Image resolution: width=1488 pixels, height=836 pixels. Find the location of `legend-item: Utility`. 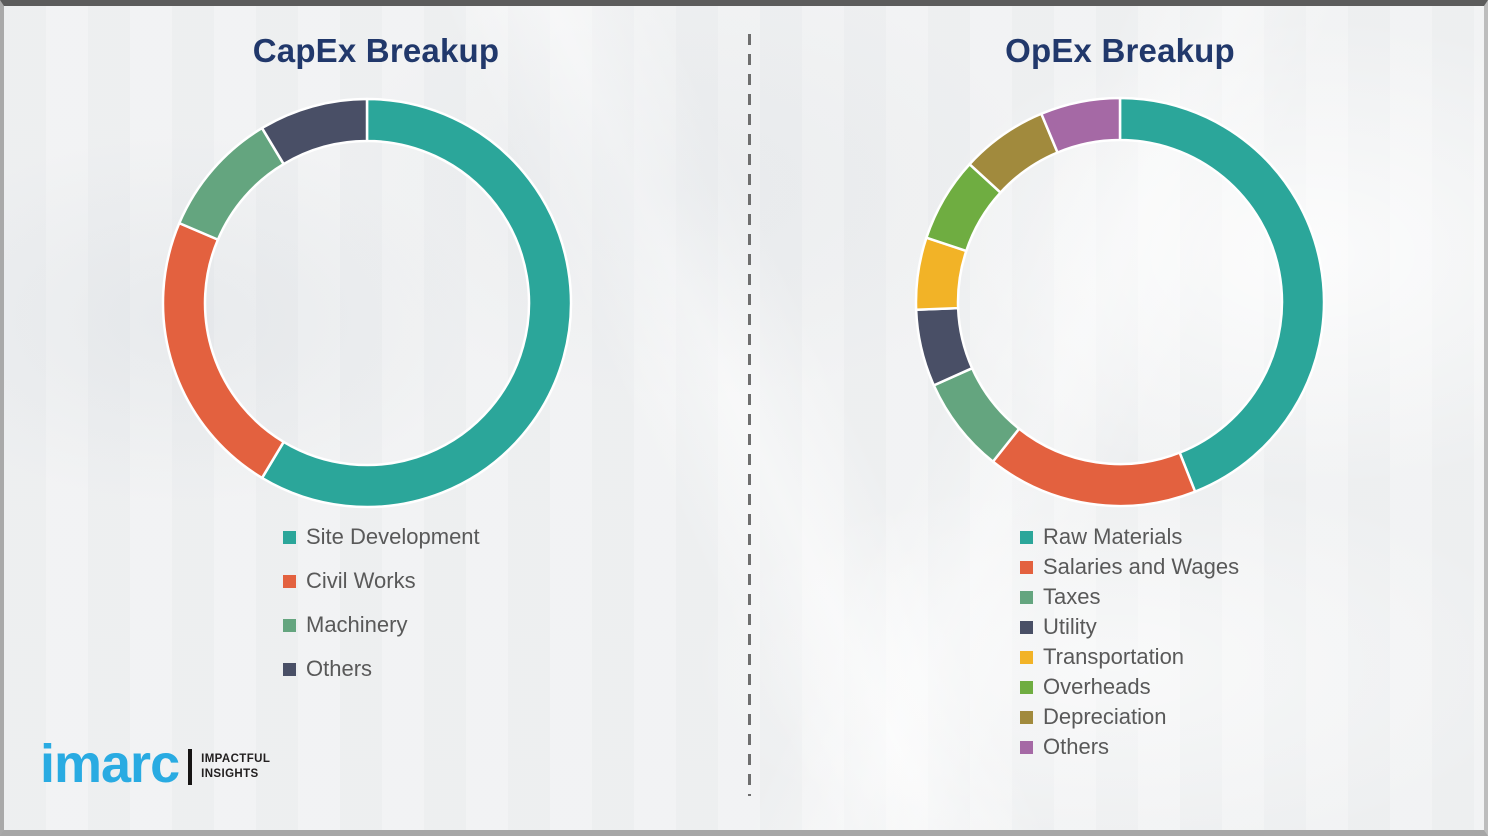

legend-item: Utility is located at coordinates (1129, 627).